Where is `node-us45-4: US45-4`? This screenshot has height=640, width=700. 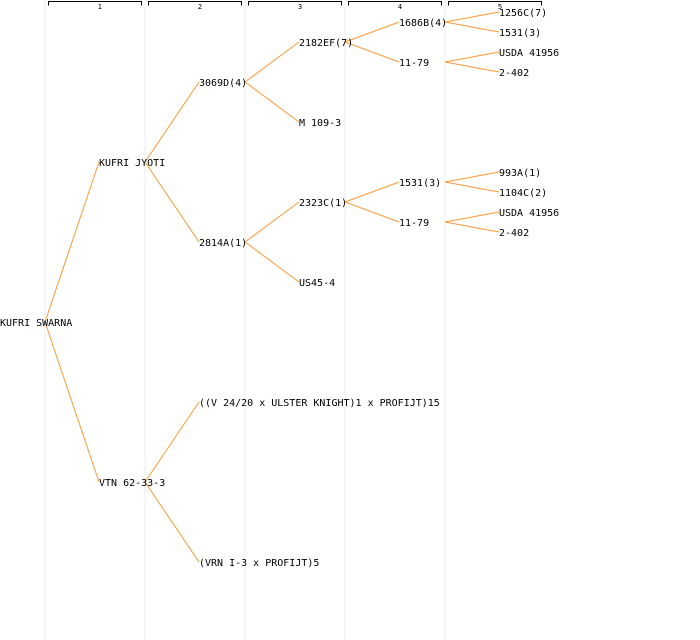 node-us45-4: US45-4 is located at coordinates (317, 283).